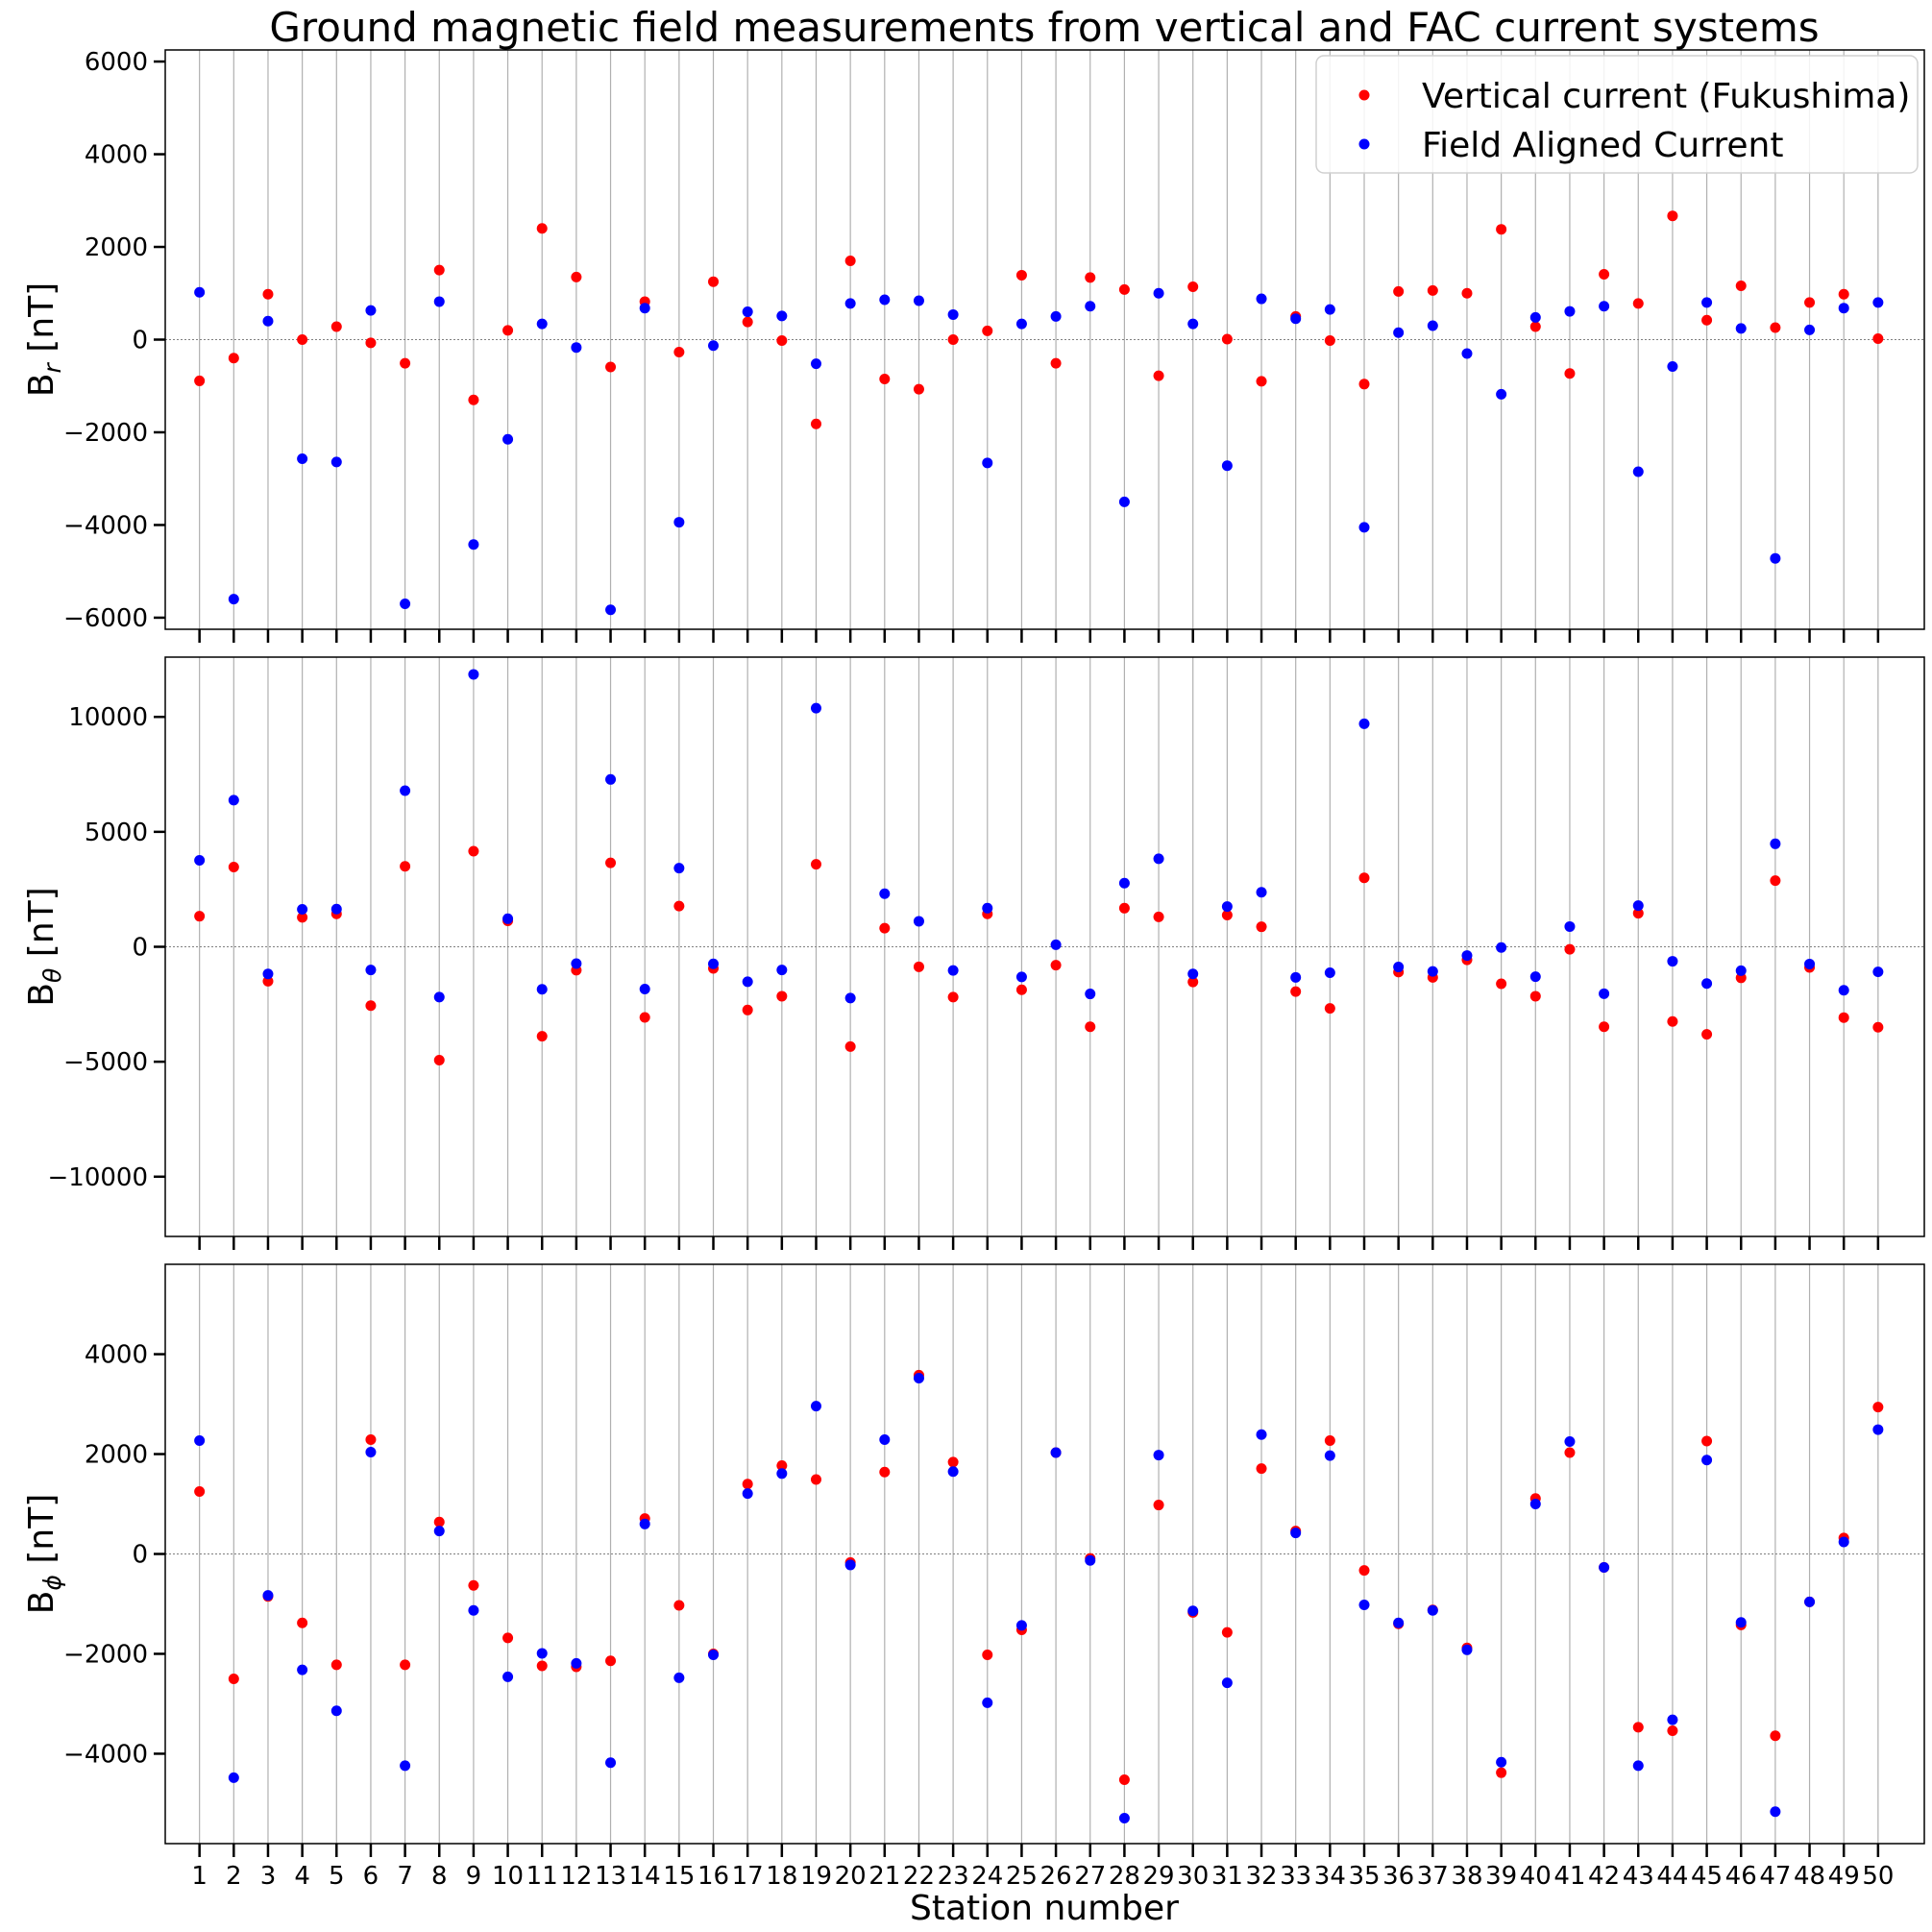  Describe the element at coordinates (1569, 1877) in the screenshot. I see `x-tick-label: 41` at that location.